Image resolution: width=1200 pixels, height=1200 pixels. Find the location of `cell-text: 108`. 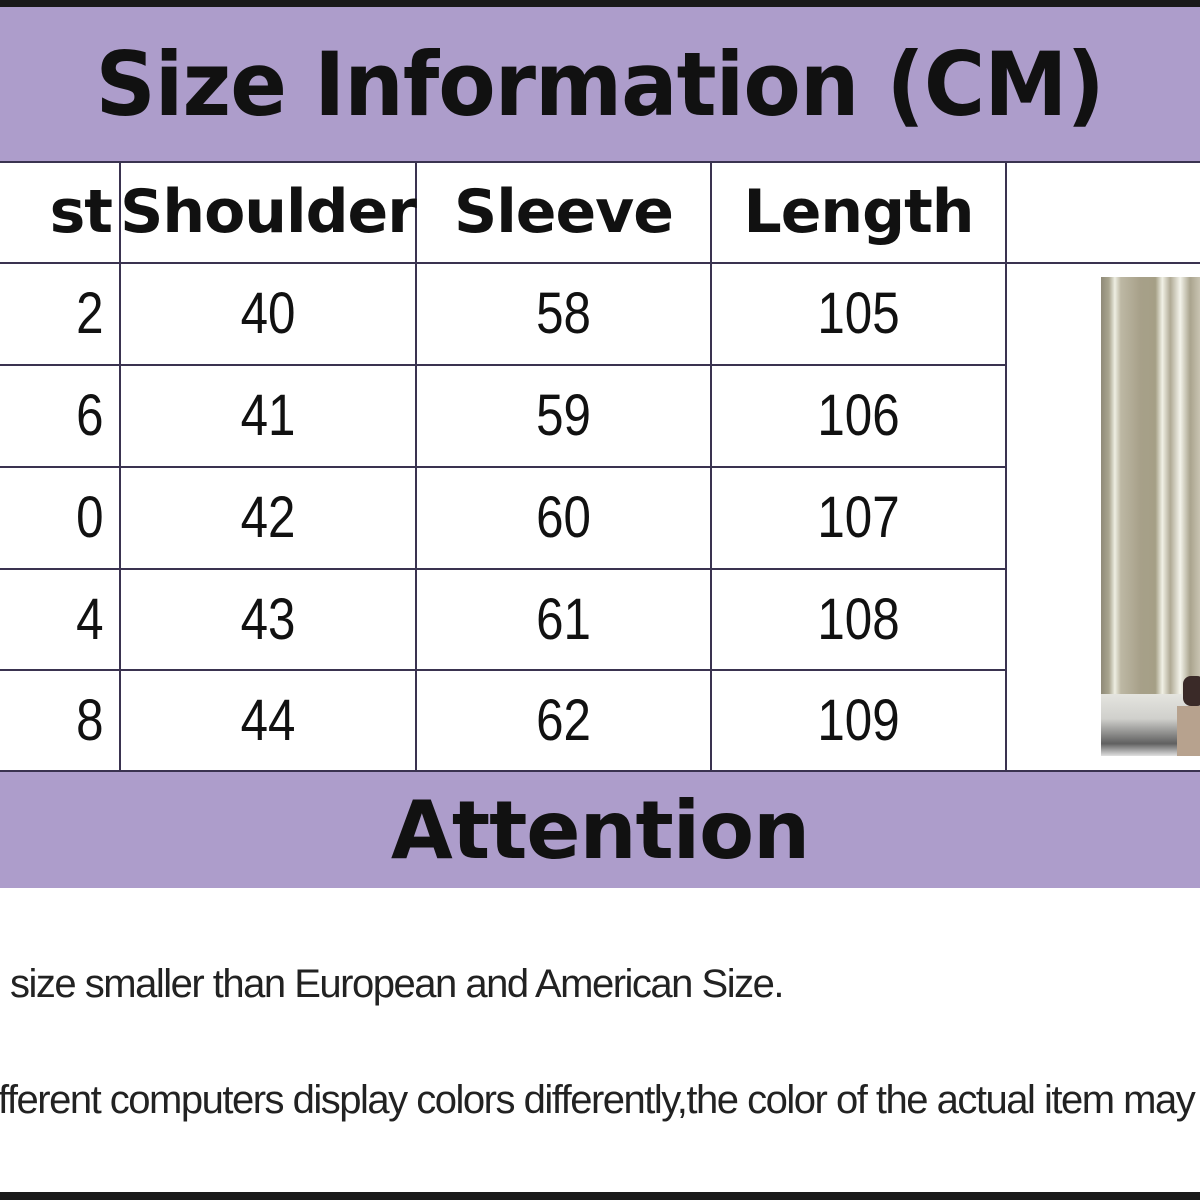

cell-text: 108 is located at coordinates (858, 619).